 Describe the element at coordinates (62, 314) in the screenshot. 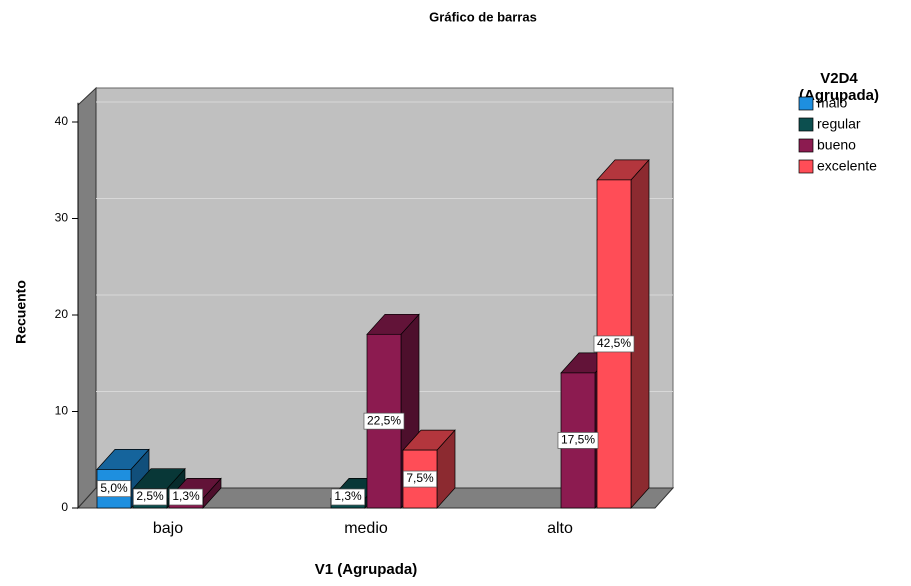

I see `y-tick-label: 20` at that location.